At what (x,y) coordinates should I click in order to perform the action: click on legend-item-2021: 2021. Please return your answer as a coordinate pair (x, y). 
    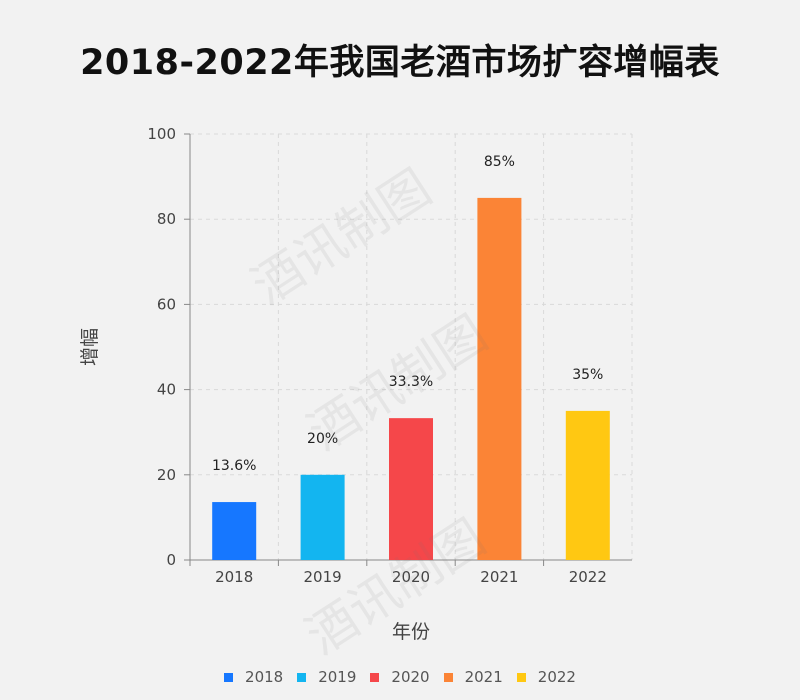
    Looking at the image, I should click on (473, 677).